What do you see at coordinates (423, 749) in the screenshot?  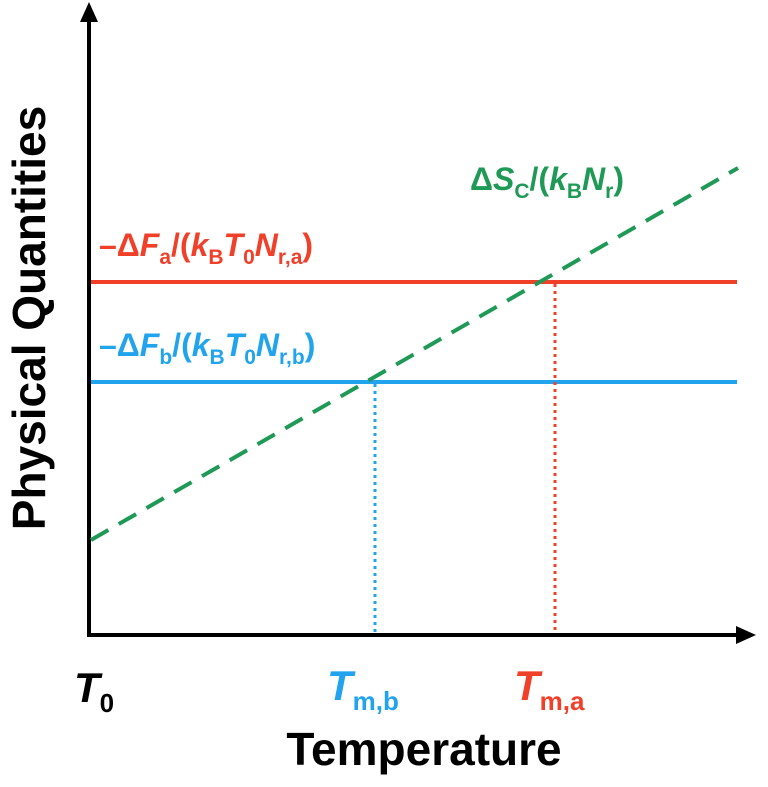 I see `x-axis-label: Temperature` at bounding box center [423, 749].